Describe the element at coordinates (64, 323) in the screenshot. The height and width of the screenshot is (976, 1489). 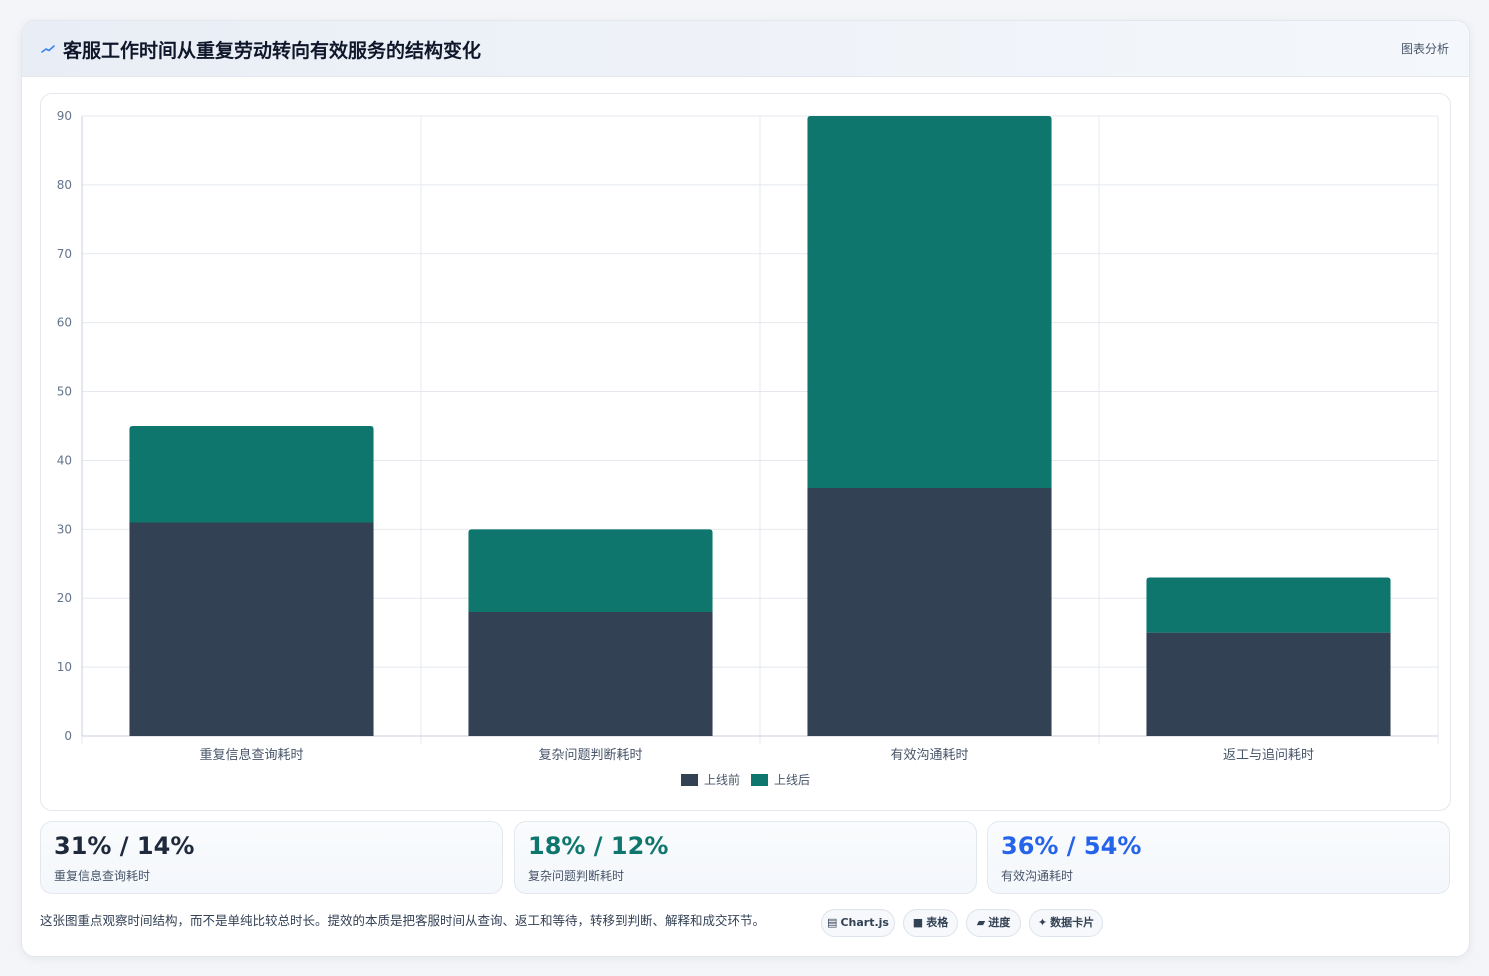
I see `y-tick-label: 60` at that location.